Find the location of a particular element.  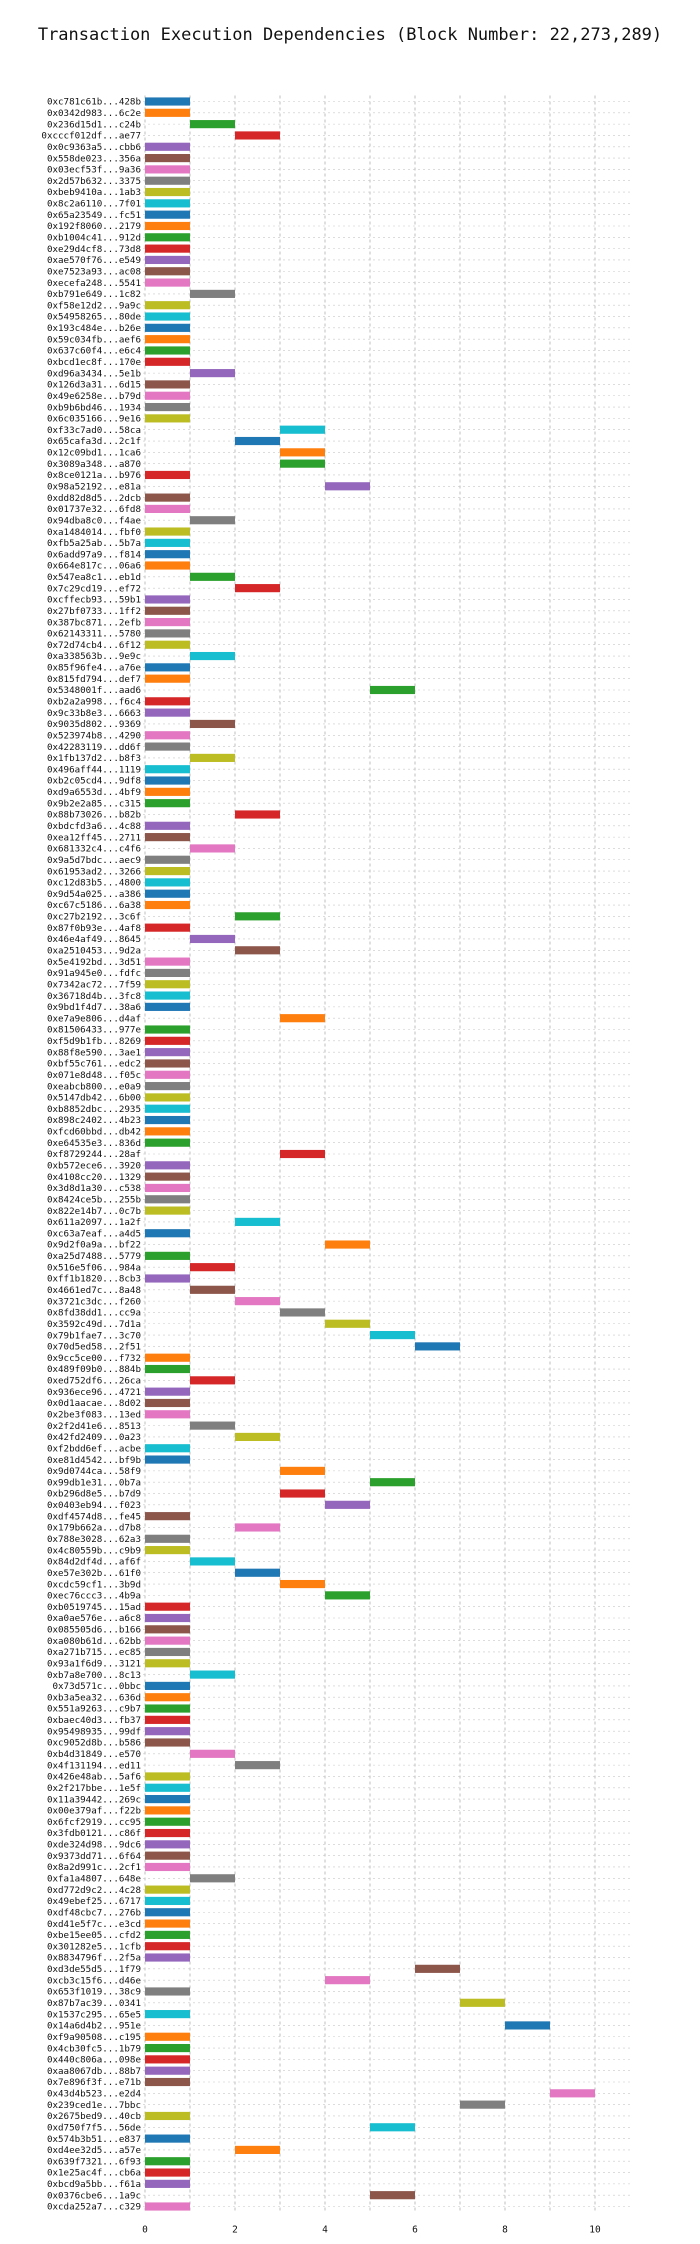

transaction-label: 0x192f8060...2179 is located at coordinates (94, 226).